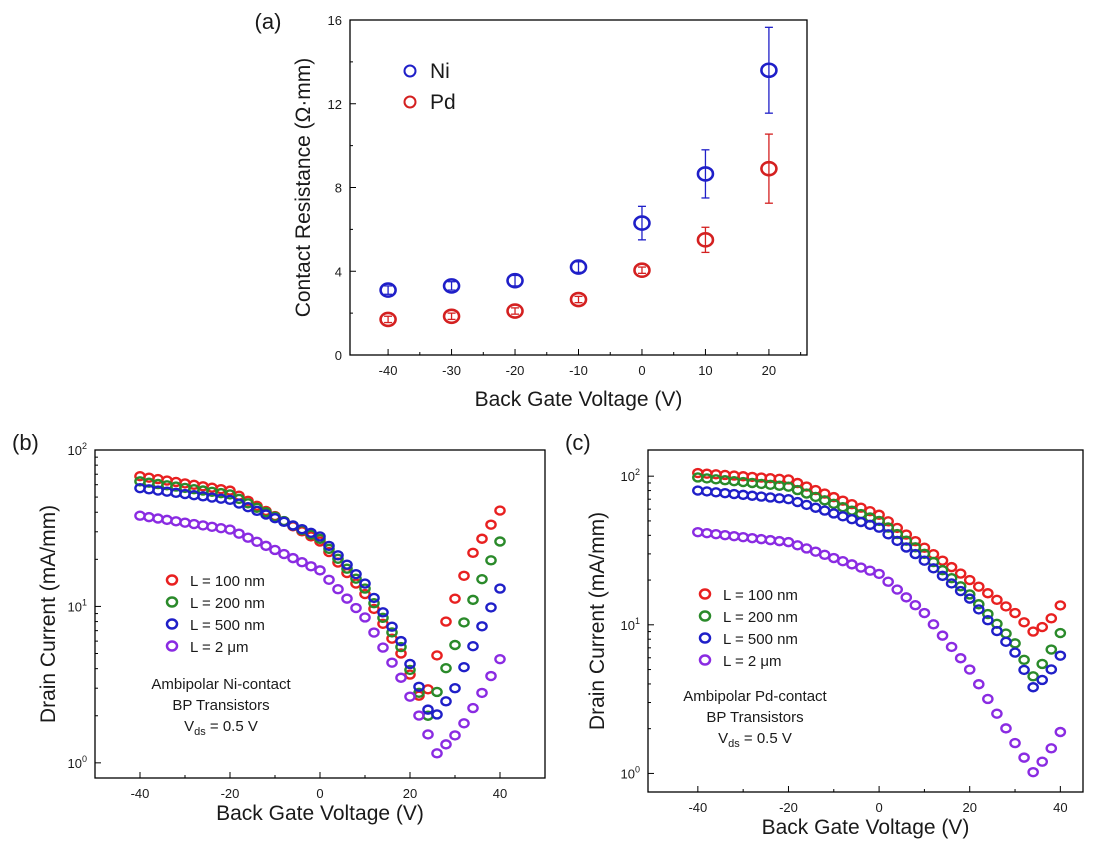 This screenshot has width=1097, height=843. Describe the element at coordinates (268, 21) in the screenshot. I see `panel-label: (a)` at that location.